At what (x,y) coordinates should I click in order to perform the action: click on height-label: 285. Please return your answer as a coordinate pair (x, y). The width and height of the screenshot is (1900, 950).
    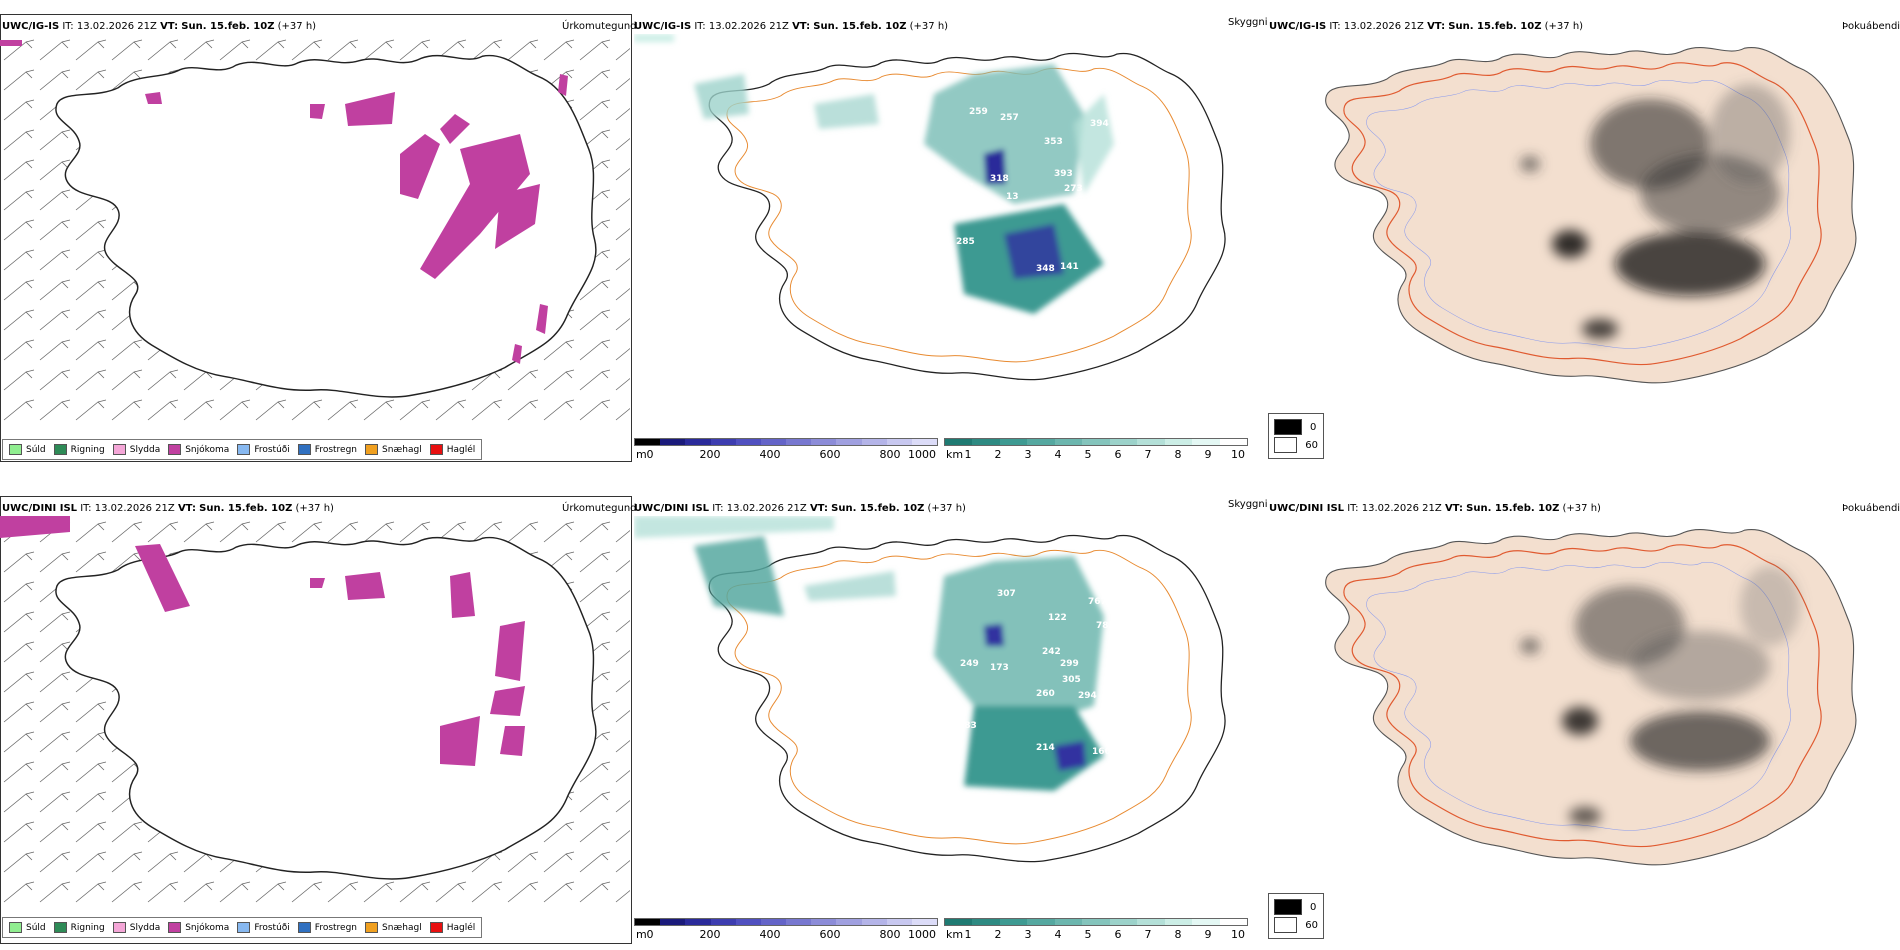
    Looking at the image, I should click on (965, 242).